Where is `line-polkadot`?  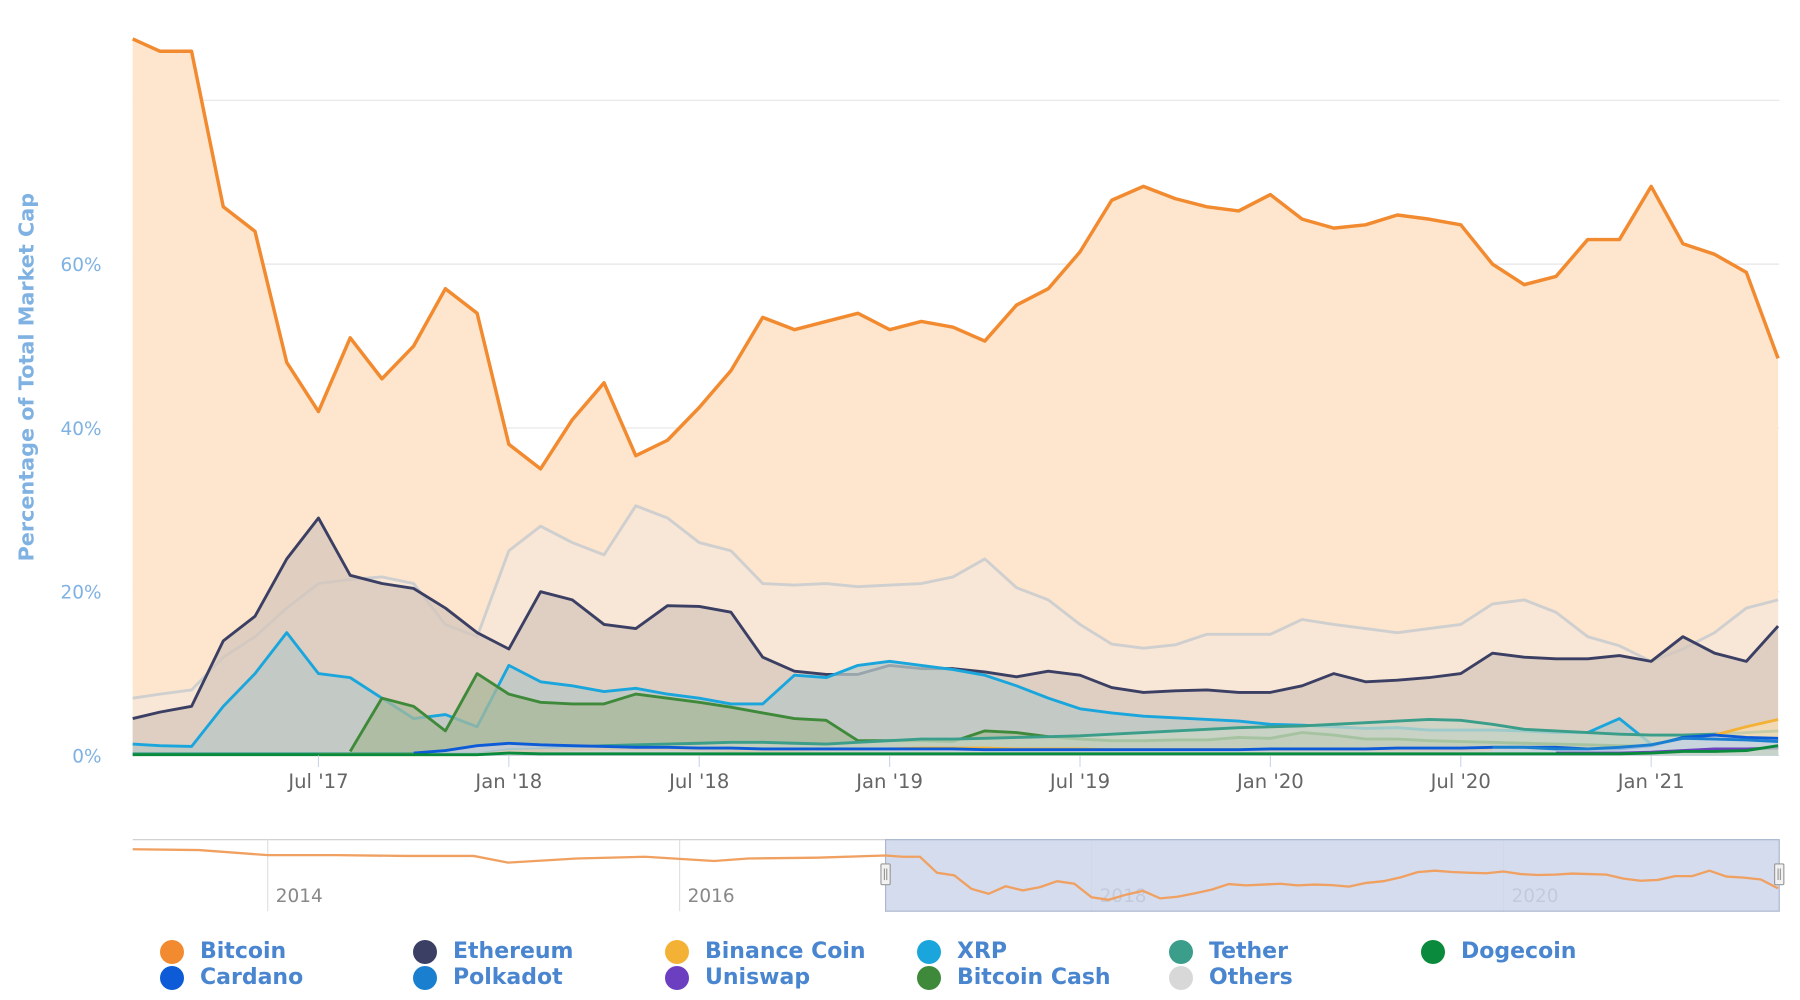 line-polkadot is located at coordinates (1635, 743).